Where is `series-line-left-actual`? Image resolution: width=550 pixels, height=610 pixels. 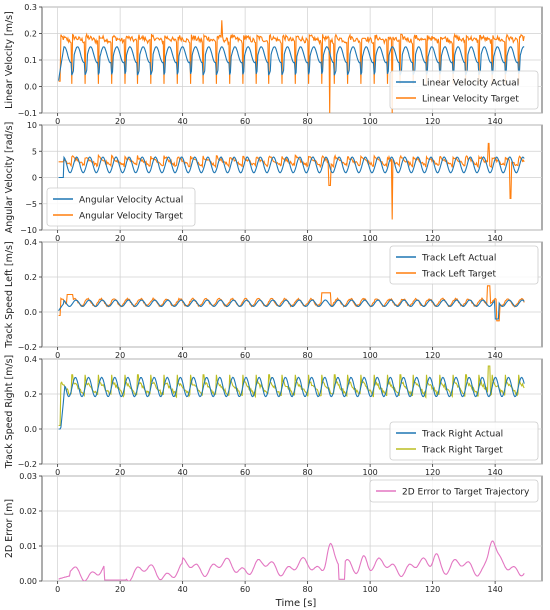
series-line-left-actual is located at coordinates (291, 309).